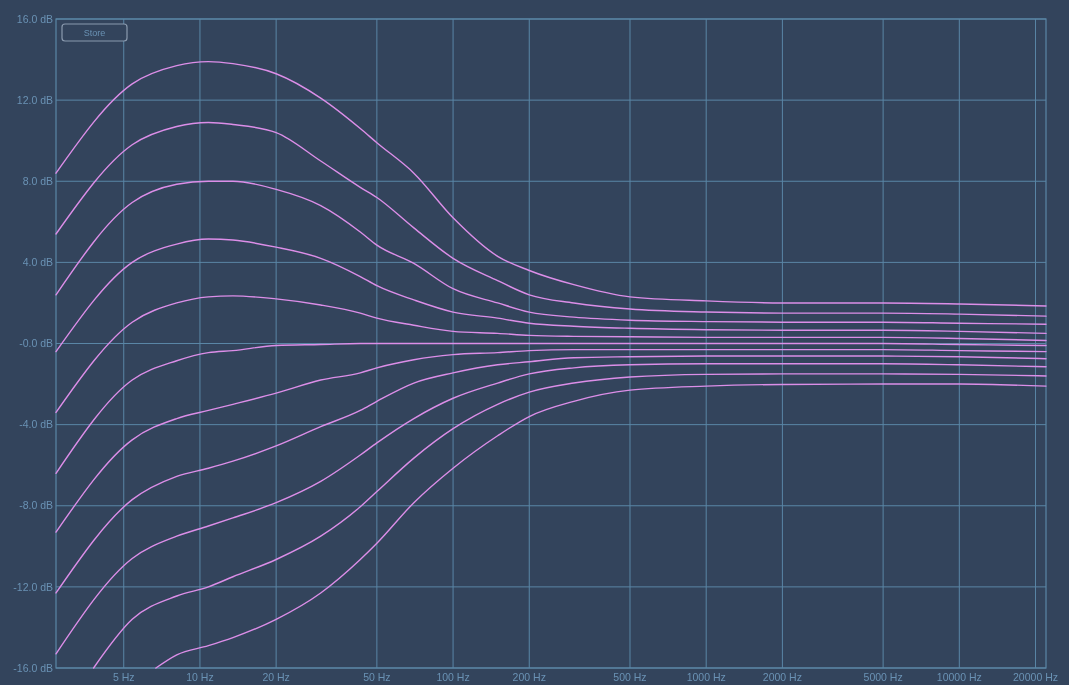 The width and height of the screenshot is (1069, 685). What do you see at coordinates (36, 505) in the screenshot?
I see `y-tick-label: -8.0 dB` at bounding box center [36, 505].